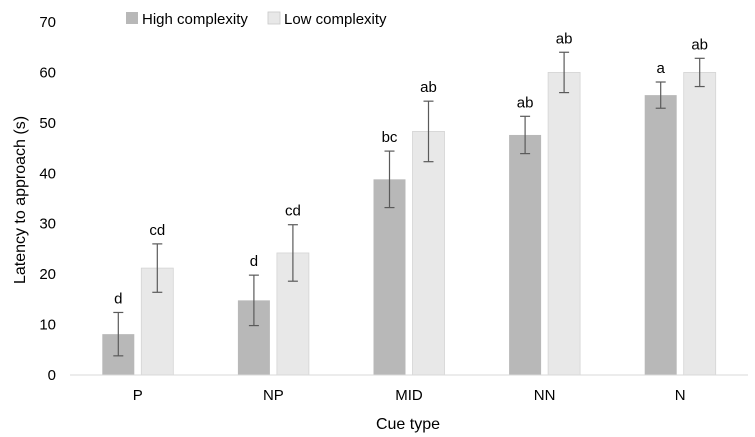 The height and width of the screenshot is (437, 755). I want to click on x-axis-title: Cue type, so click(408, 424).